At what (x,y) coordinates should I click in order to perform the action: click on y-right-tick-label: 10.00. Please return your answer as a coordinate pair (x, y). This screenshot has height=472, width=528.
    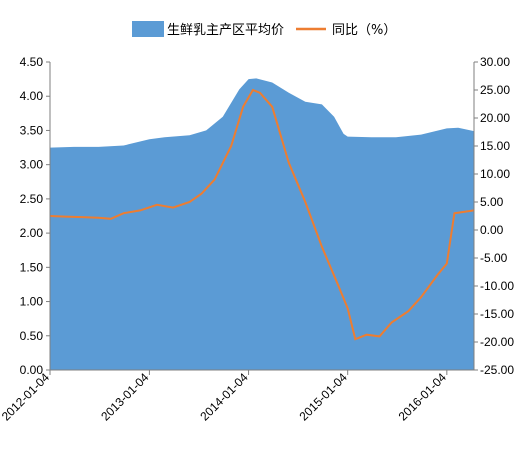
    Looking at the image, I should click on (495, 174).